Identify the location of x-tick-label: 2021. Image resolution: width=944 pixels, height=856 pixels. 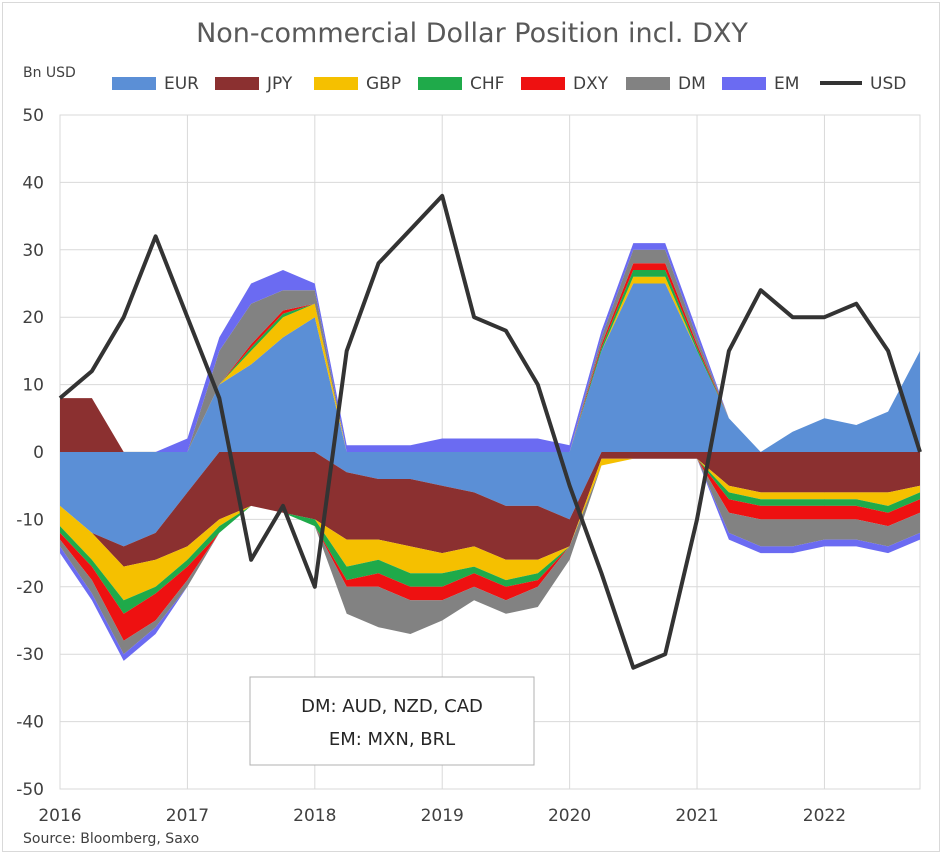
(696, 816).